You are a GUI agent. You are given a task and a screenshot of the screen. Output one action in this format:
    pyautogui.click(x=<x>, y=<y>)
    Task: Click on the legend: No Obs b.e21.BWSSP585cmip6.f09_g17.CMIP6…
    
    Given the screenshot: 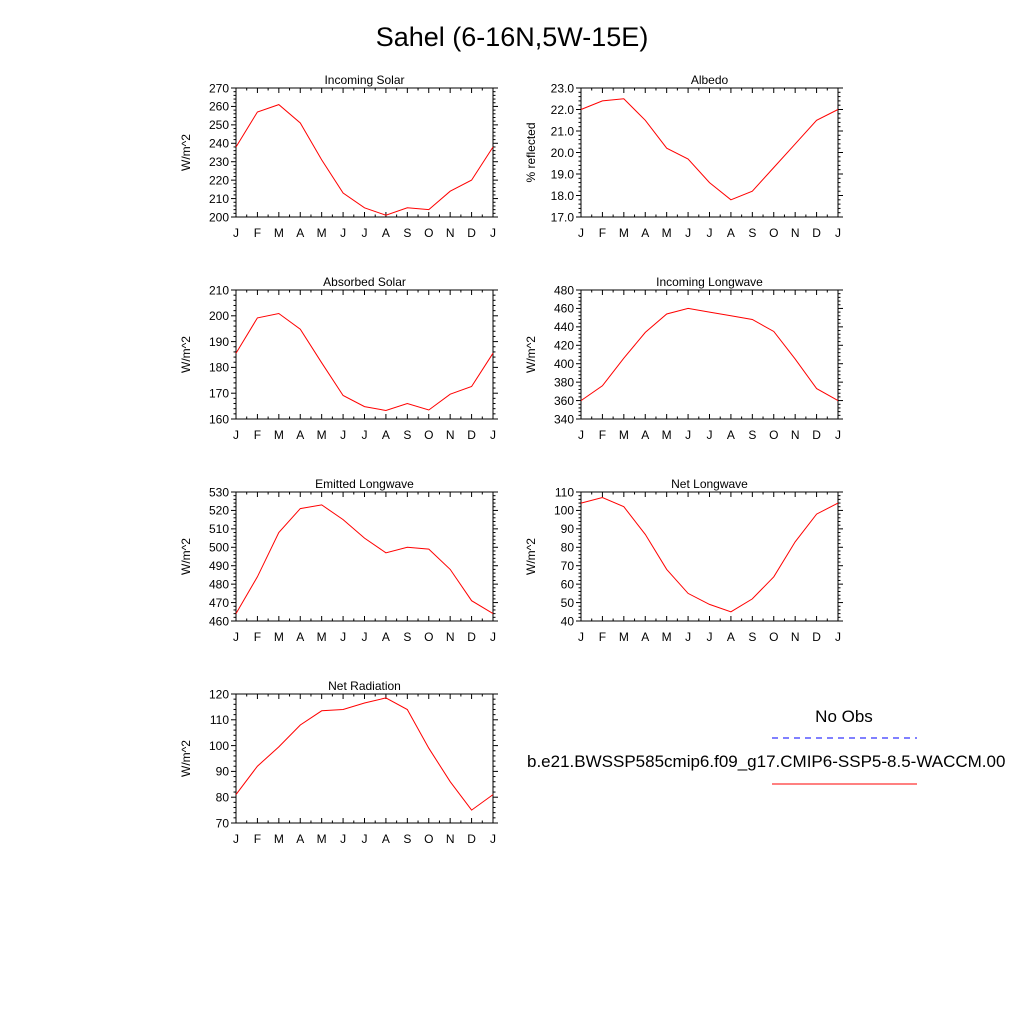 What is the action you would take?
    pyautogui.click(x=766, y=746)
    